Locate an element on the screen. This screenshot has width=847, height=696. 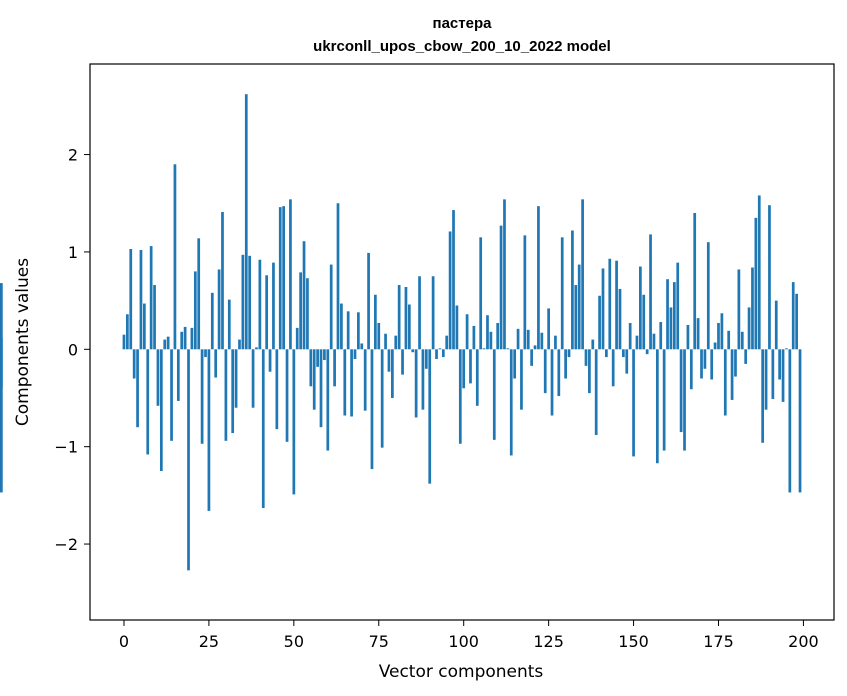
x-tick-label: 200 is located at coordinates (803, 641).